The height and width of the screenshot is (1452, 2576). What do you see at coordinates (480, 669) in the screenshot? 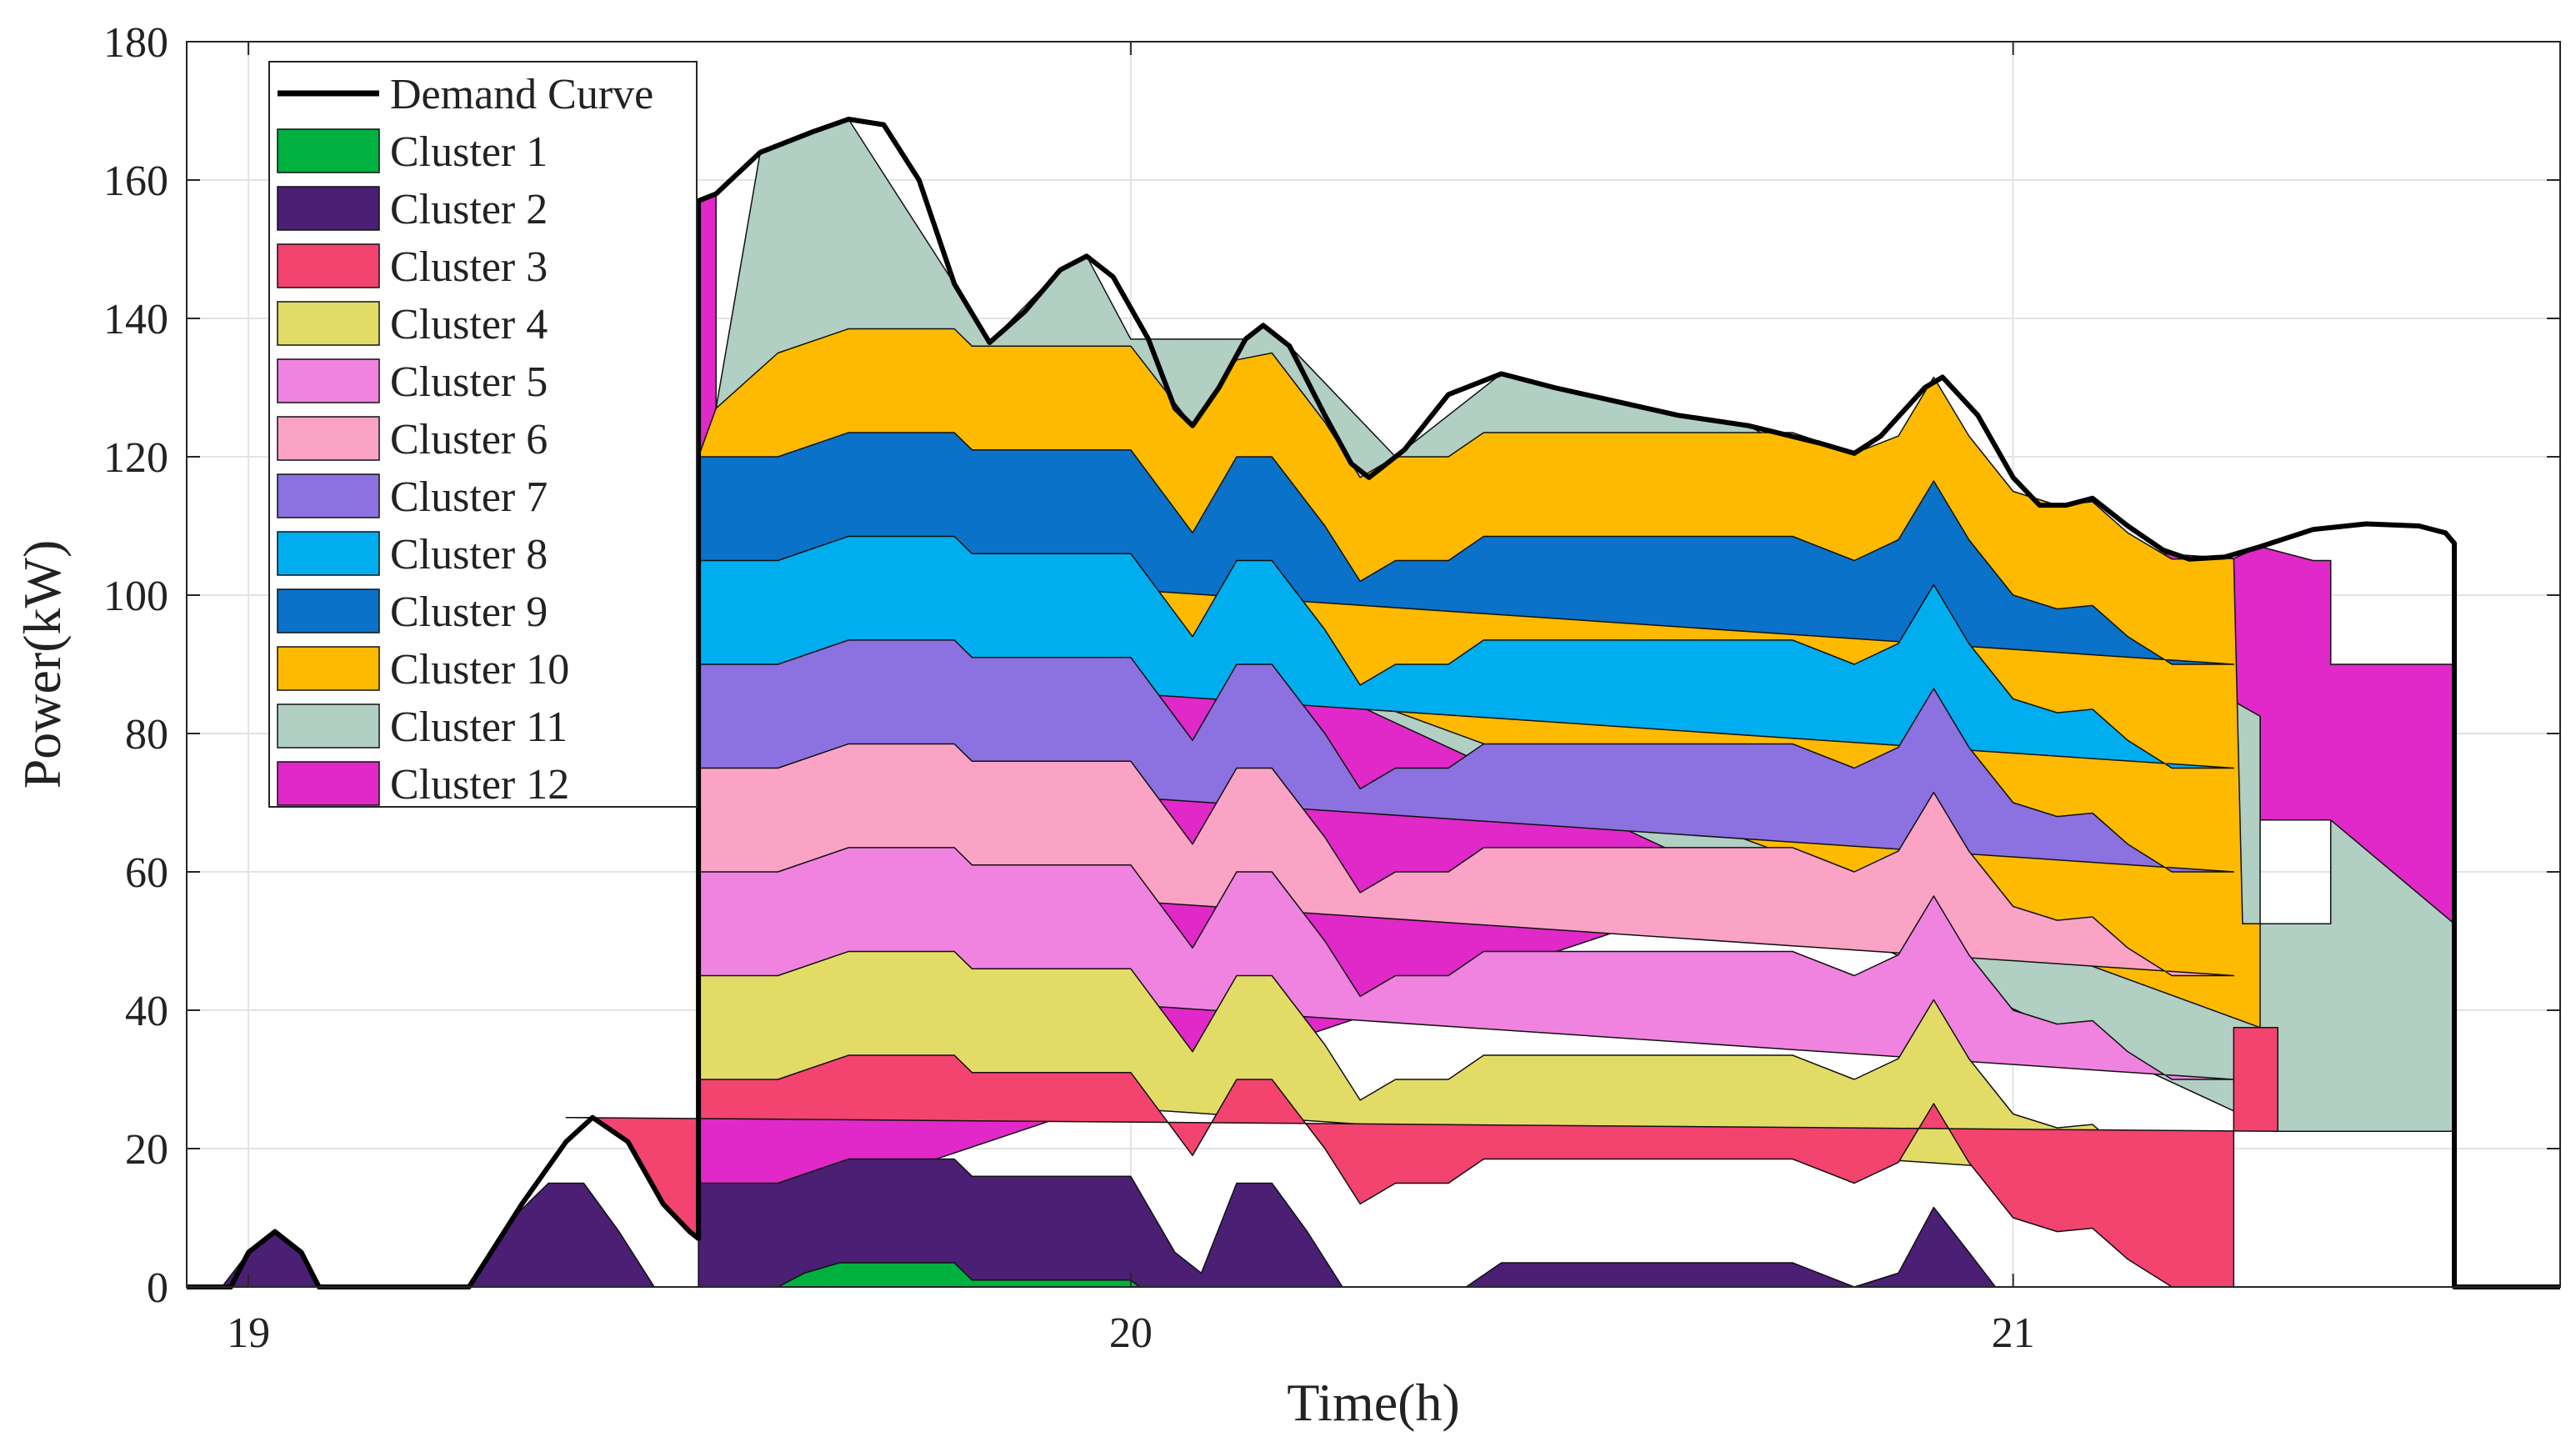
I see `legend-label-cluster-10: Cluster 10` at bounding box center [480, 669].